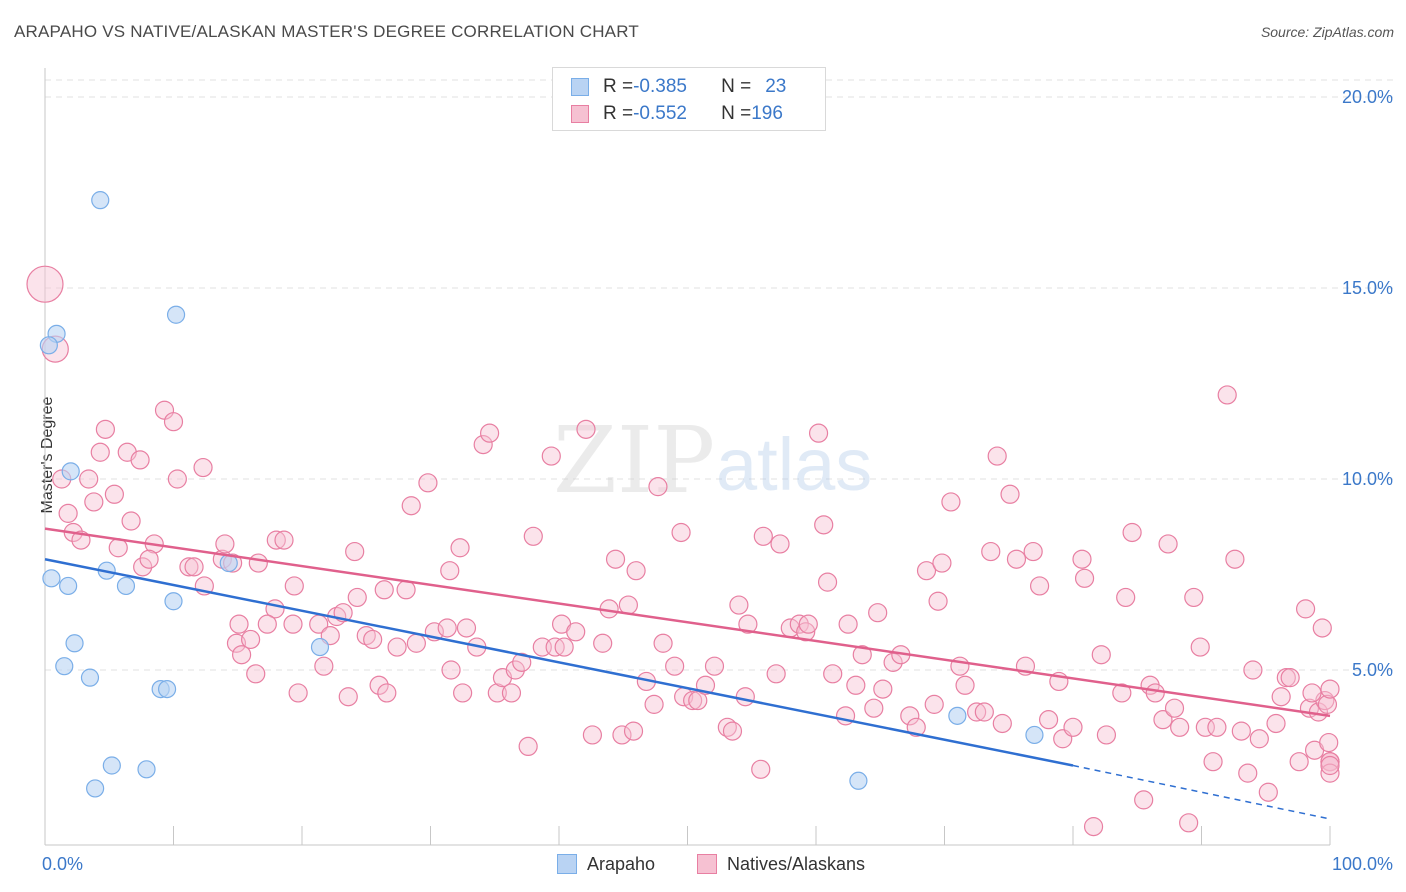 The image size is (1406, 892). I want to click on watermark-zip: ZIP, so click(634, 460).